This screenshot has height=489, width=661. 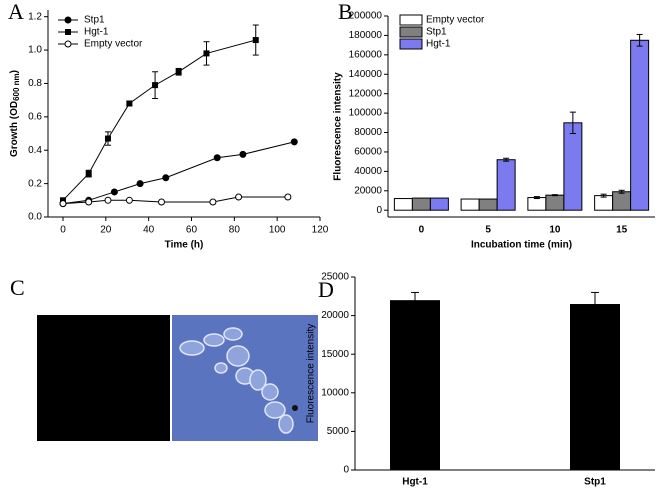 What do you see at coordinates (488, 230) in the screenshot?
I see `x-tick-label: 5` at bounding box center [488, 230].